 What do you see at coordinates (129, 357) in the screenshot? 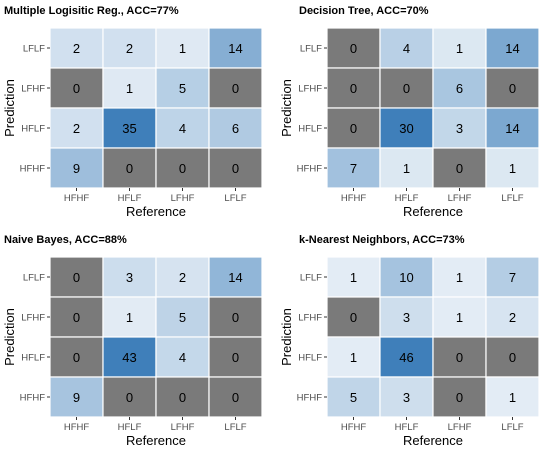
I see `cell-value-label: 43` at bounding box center [129, 357].